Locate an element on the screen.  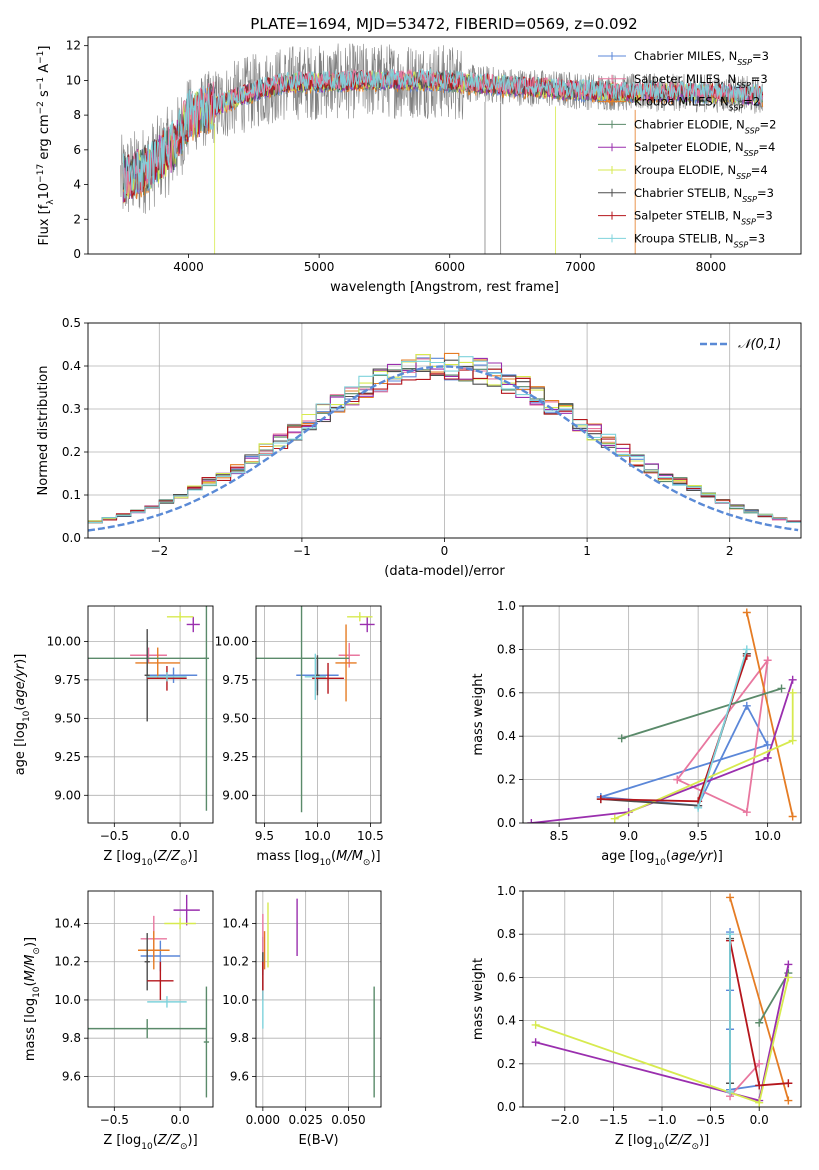
x-tick-label: 6000 is located at coordinates (449, 267).